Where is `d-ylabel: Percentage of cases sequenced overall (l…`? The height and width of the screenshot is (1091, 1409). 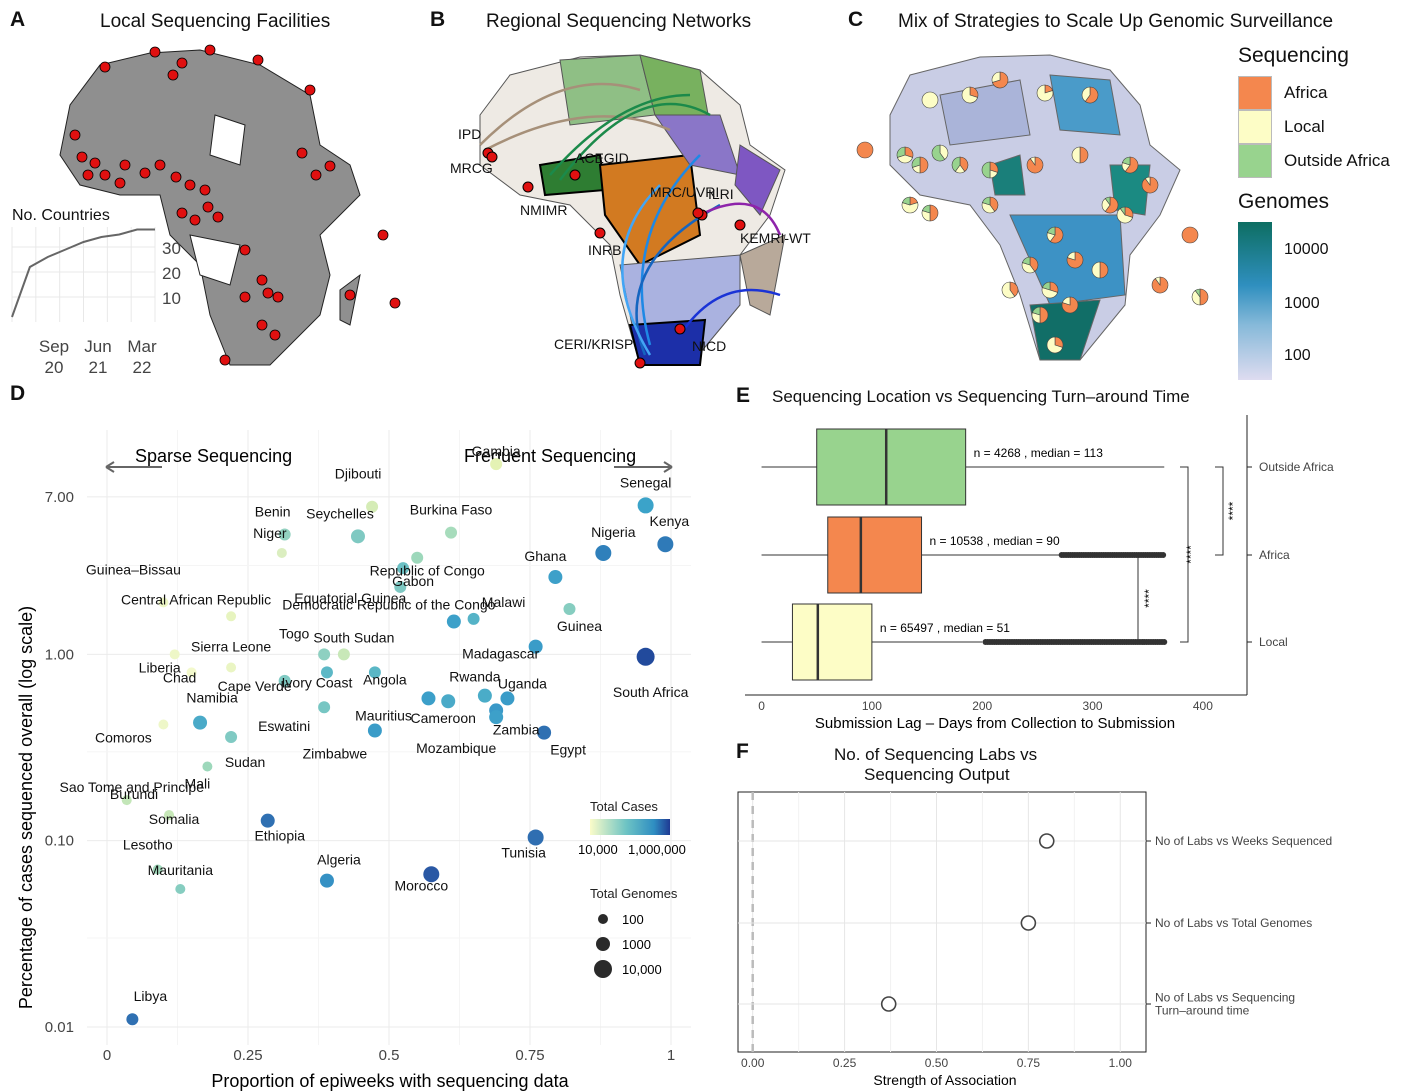 d-ylabel: Percentage of cases sequenced overall (l… is located at coordinates (26, 807).